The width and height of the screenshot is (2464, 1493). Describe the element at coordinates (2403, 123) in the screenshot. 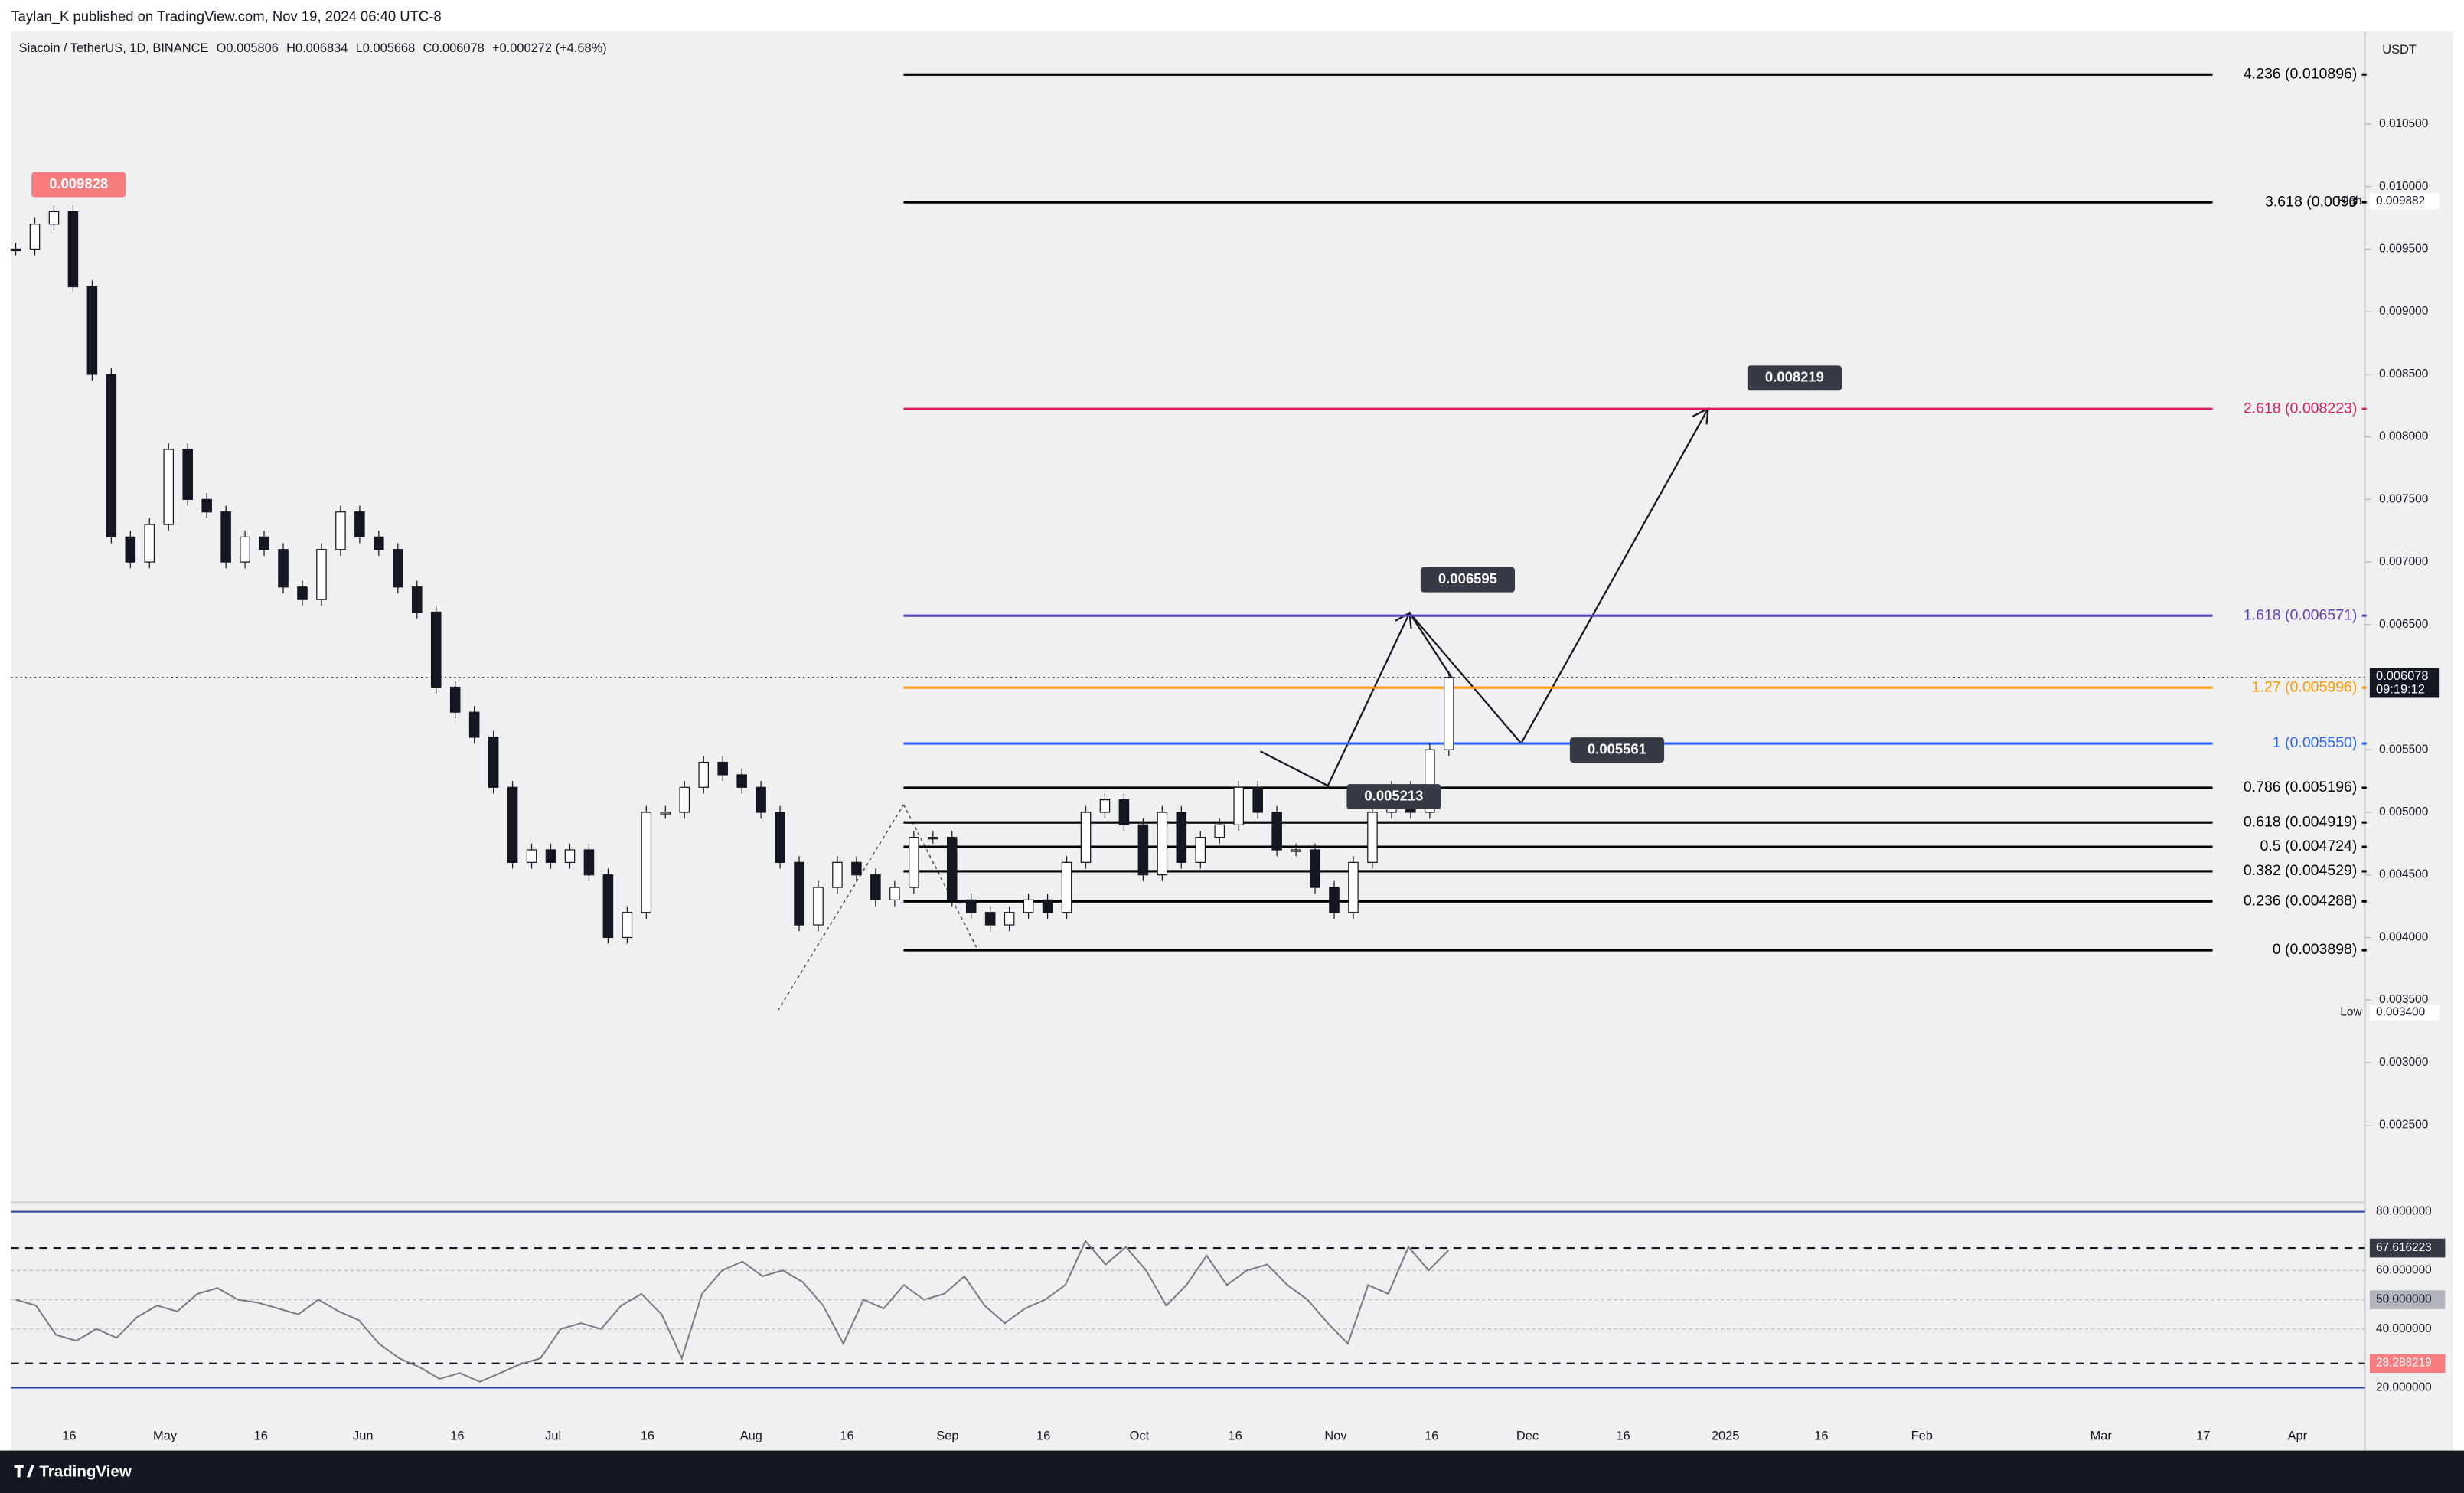

I see `price-tick-label: 0.010500` at that location.